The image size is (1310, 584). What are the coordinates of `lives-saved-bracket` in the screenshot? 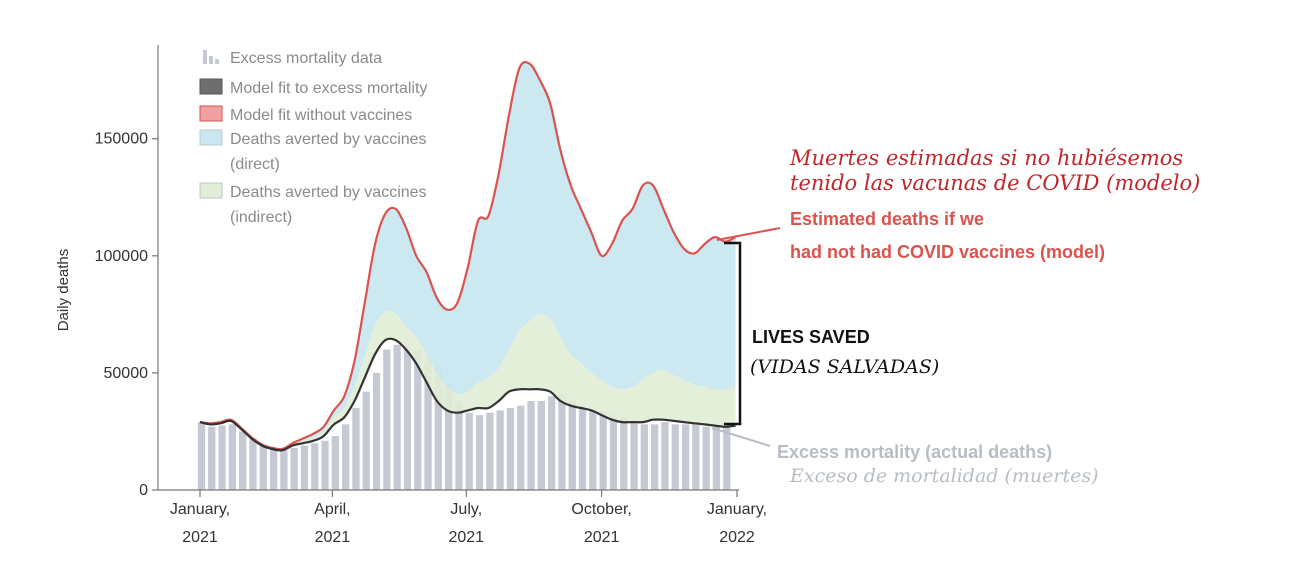 It's located at (733, 333).